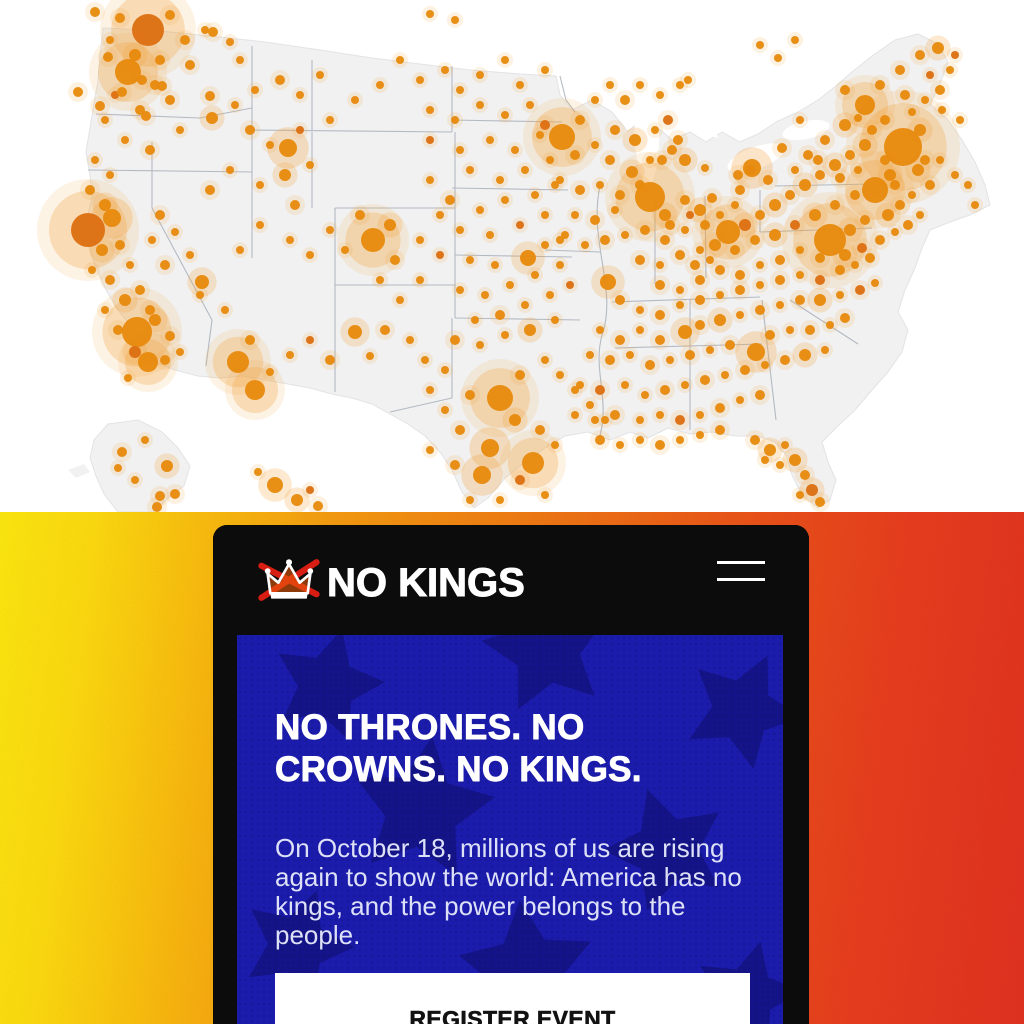  Describe the element at coordinates (512, 998) in the screenshot. I see `register-event-button: REGISTER EVENT` at that location.